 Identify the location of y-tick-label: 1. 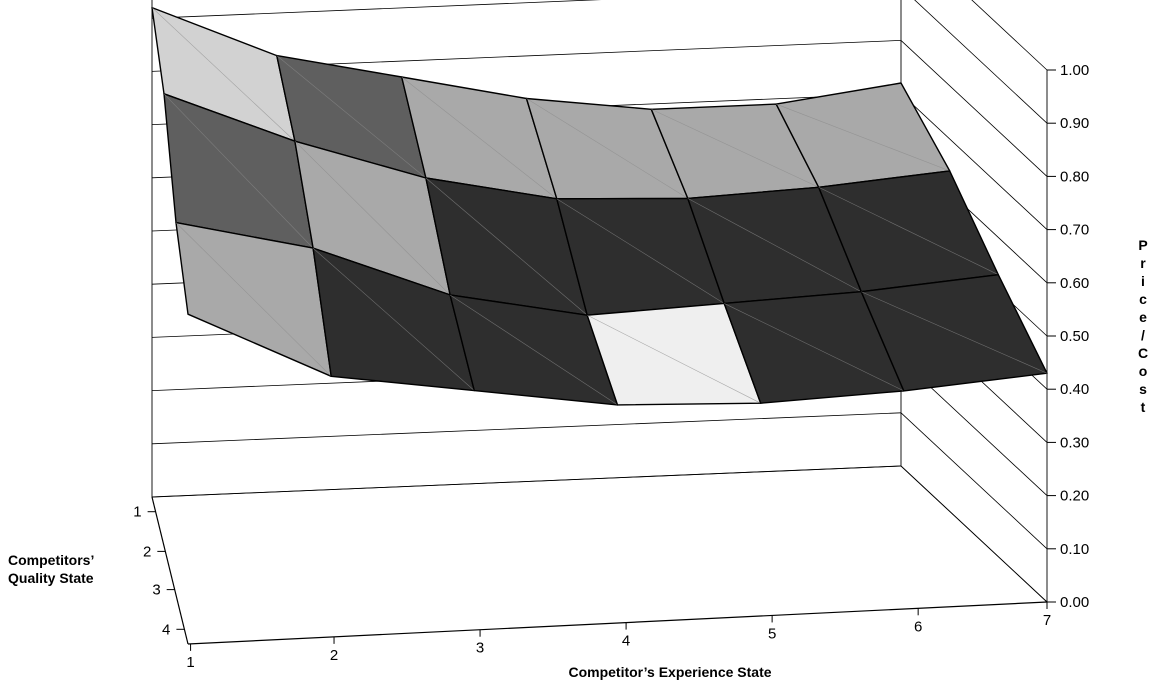
(137, 512).